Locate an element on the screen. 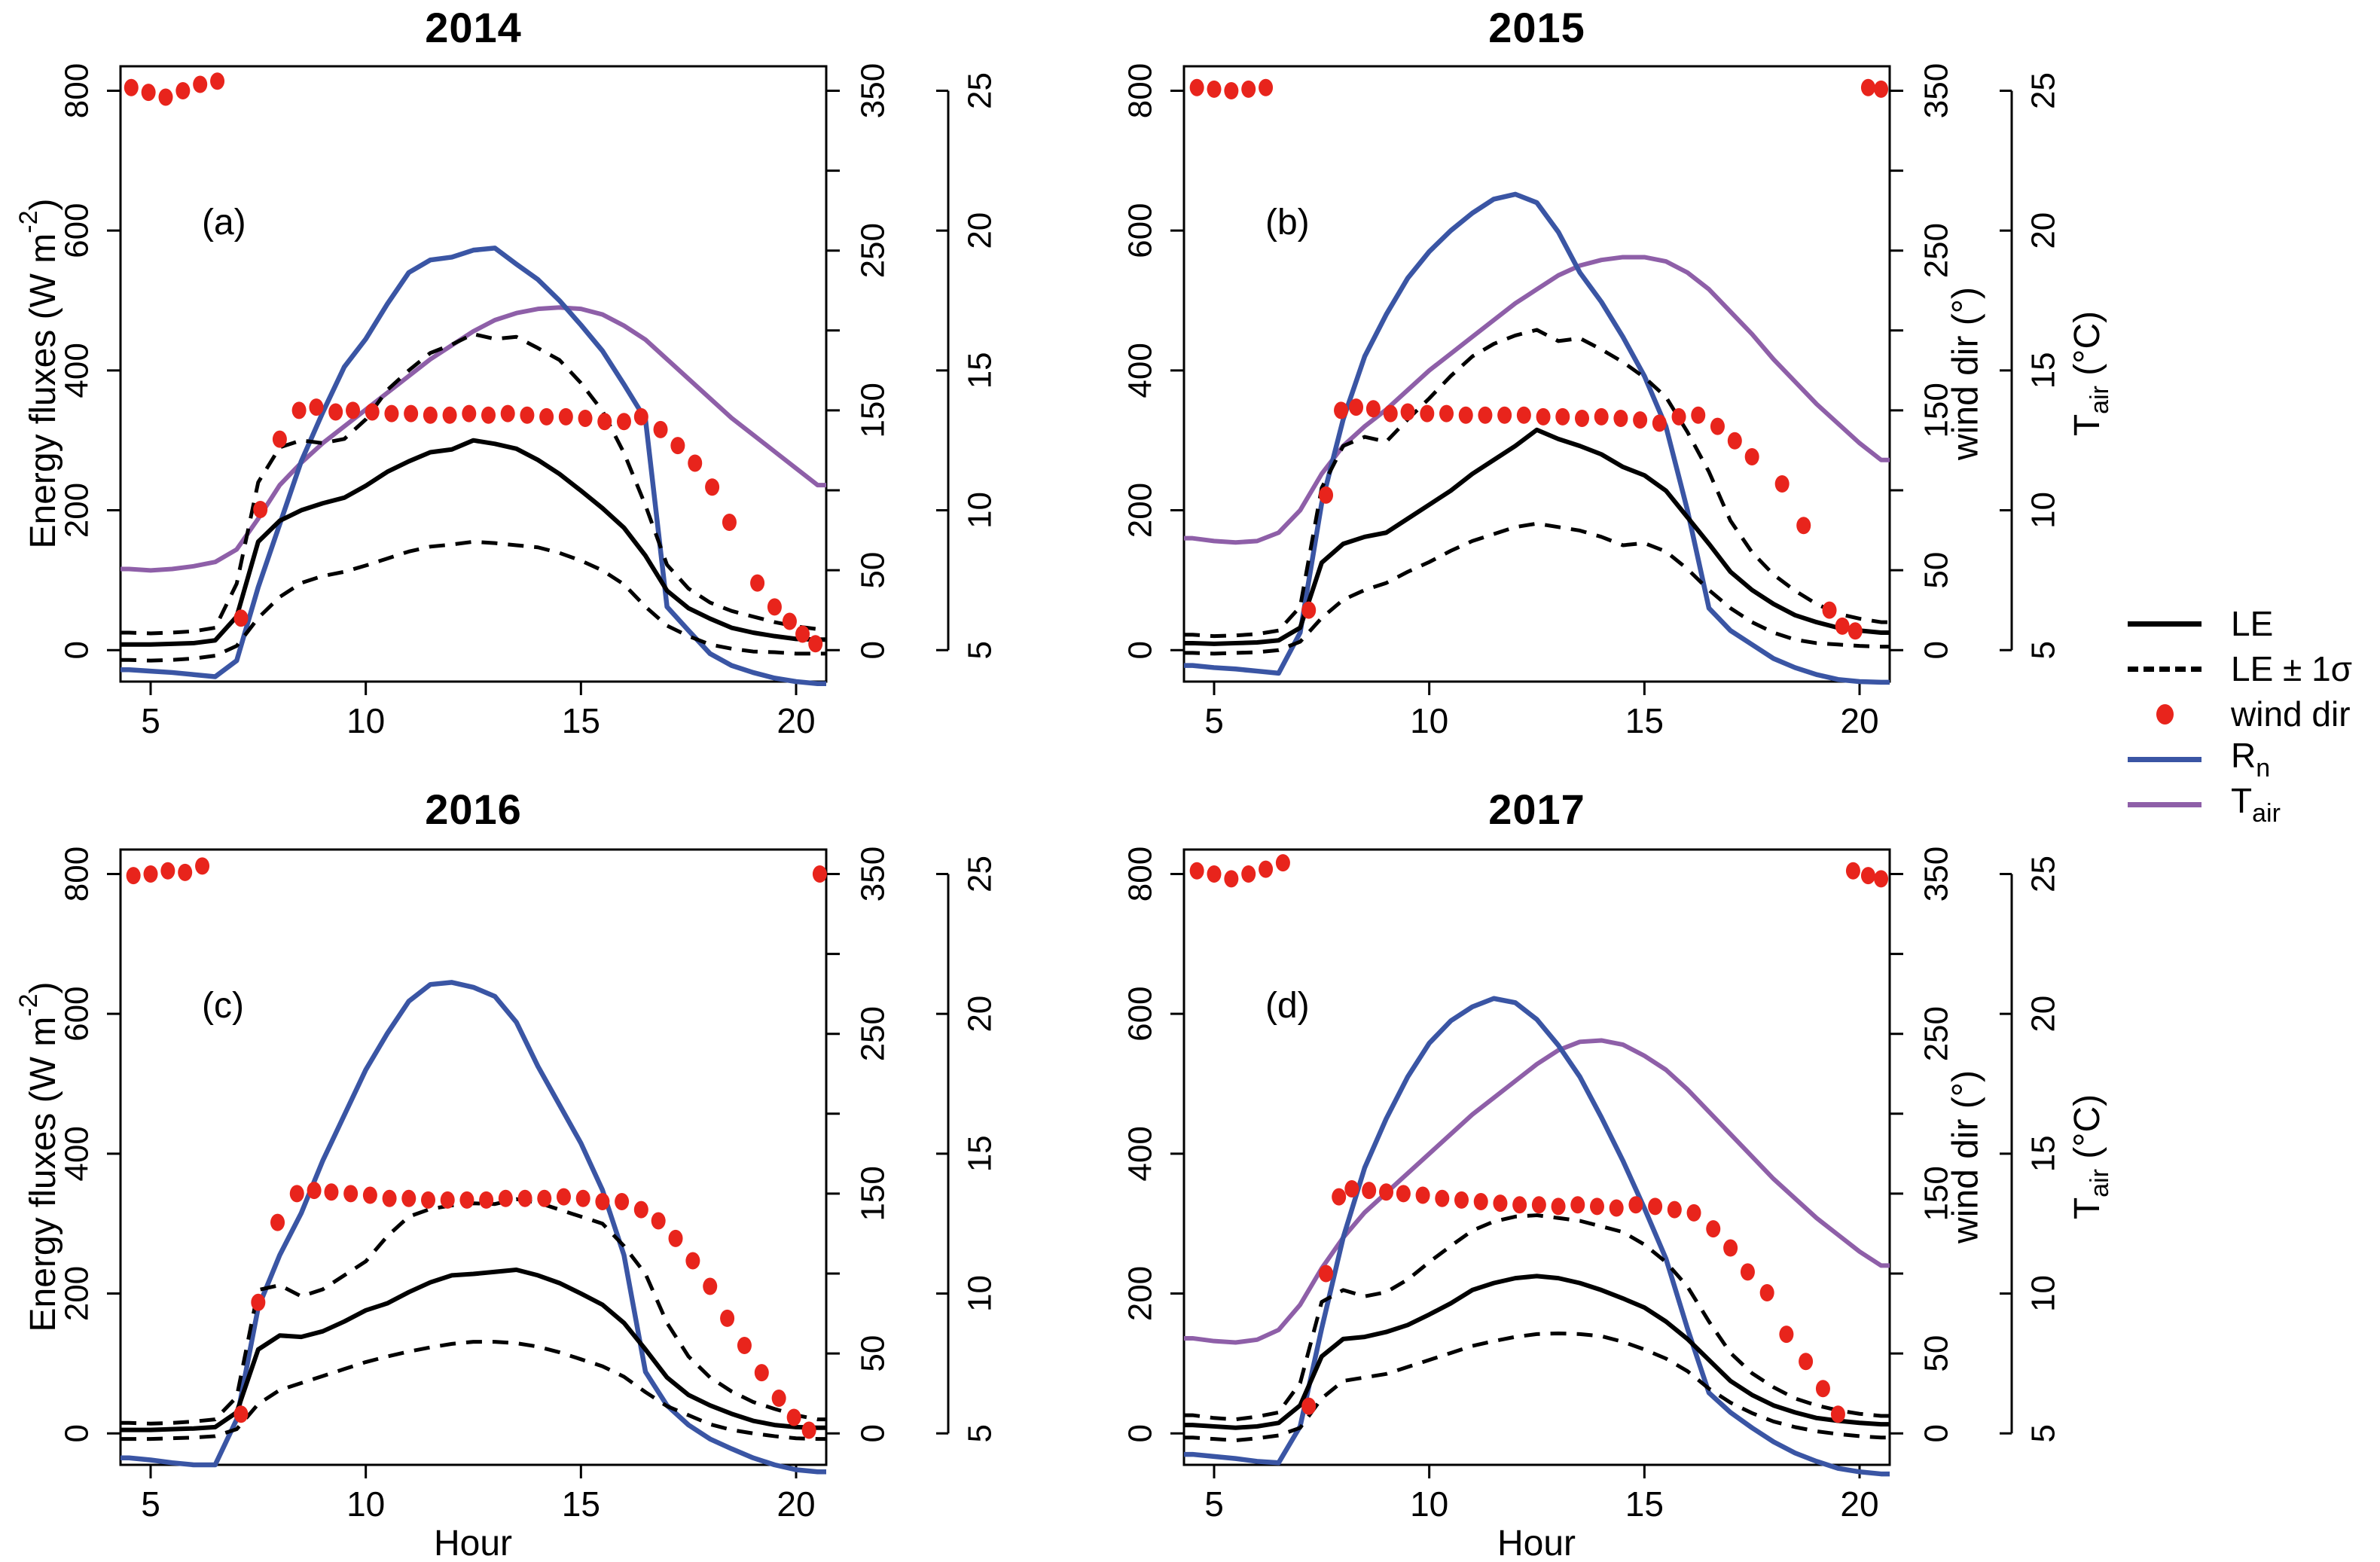  panel-c-letter: (c) is located at coordinates (223, 1006).